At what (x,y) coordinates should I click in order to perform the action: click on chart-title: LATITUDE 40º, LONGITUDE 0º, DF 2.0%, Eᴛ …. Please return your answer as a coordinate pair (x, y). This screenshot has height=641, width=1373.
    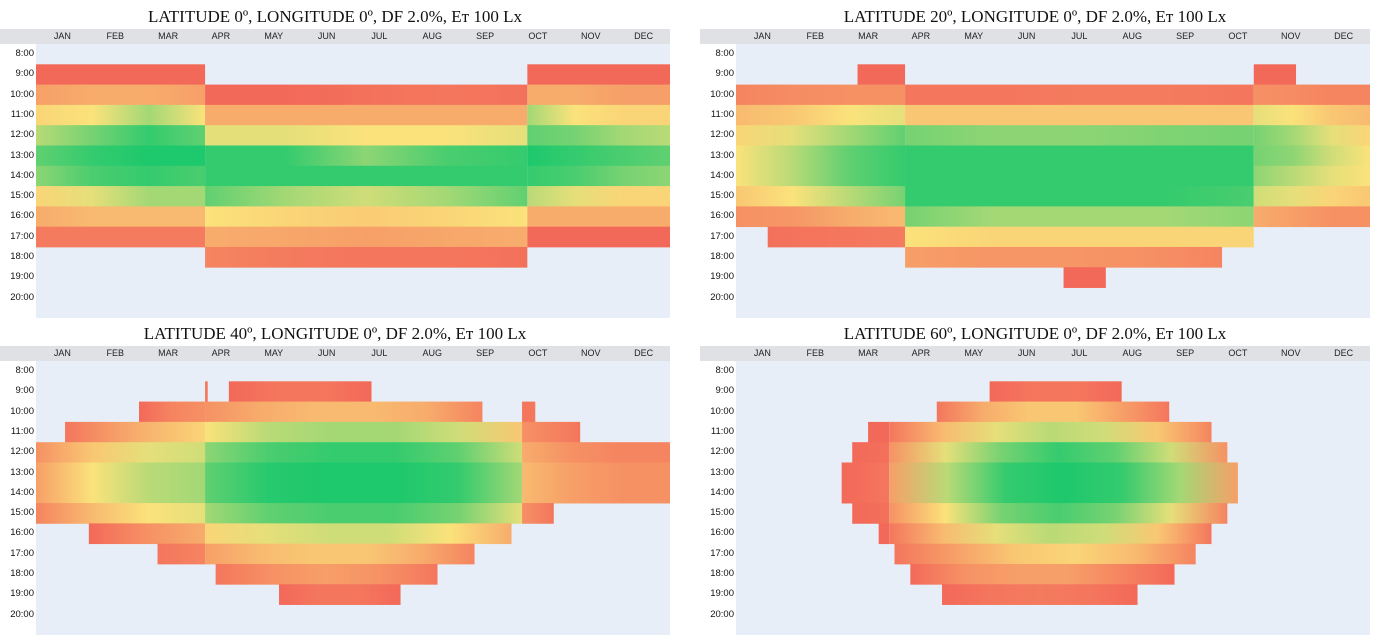
    Looking at the image, I should click on (335, 333).